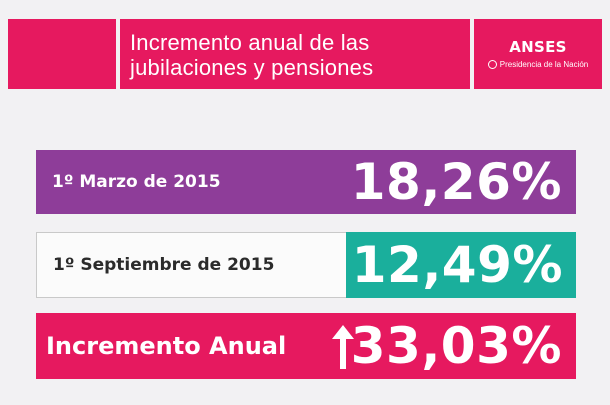  Describe the element at coordinates (343, 347) in the screenshot. I see `arrow-up-icon` at that location.